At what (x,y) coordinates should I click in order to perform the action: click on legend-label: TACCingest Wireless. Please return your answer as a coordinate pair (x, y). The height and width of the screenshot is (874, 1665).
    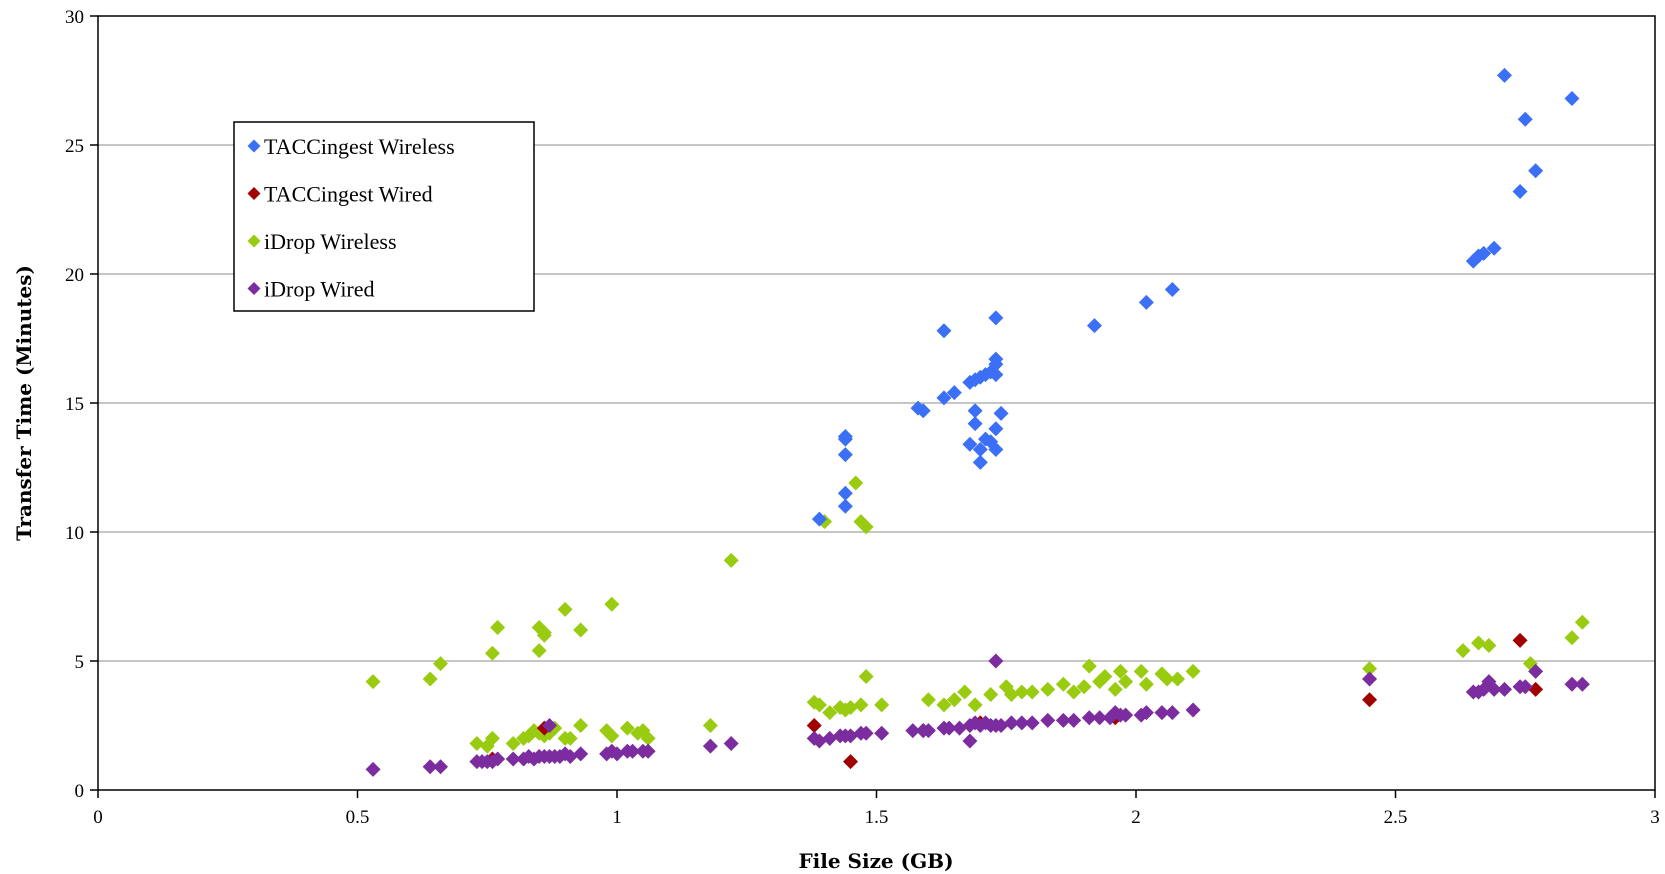
    Looking at the image, I should click on (359, 146).